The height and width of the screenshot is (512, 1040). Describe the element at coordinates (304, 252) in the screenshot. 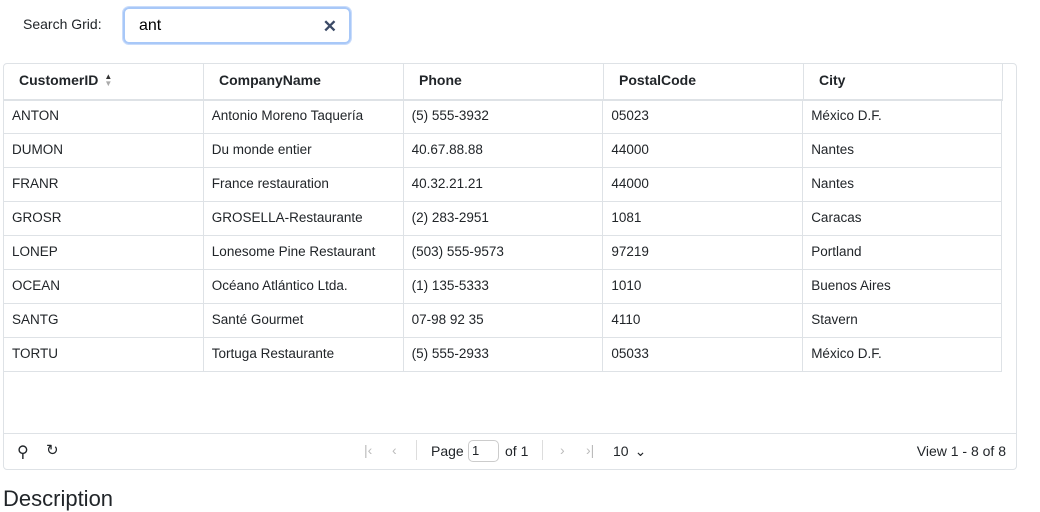

I see `cell-companyname: Lonesome Pine Restaurant` at that location.